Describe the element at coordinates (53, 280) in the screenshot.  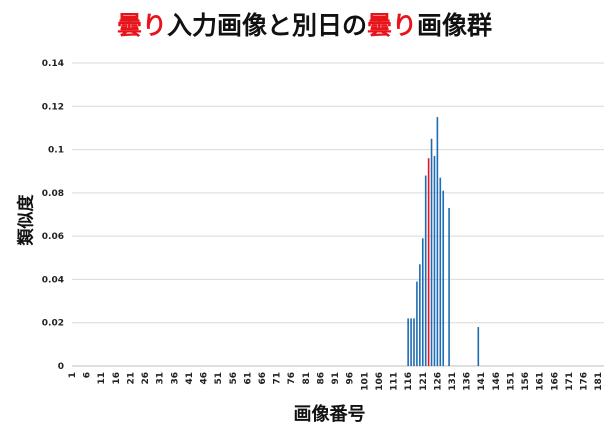
I see `y-tick-label: 0.04` at that location.